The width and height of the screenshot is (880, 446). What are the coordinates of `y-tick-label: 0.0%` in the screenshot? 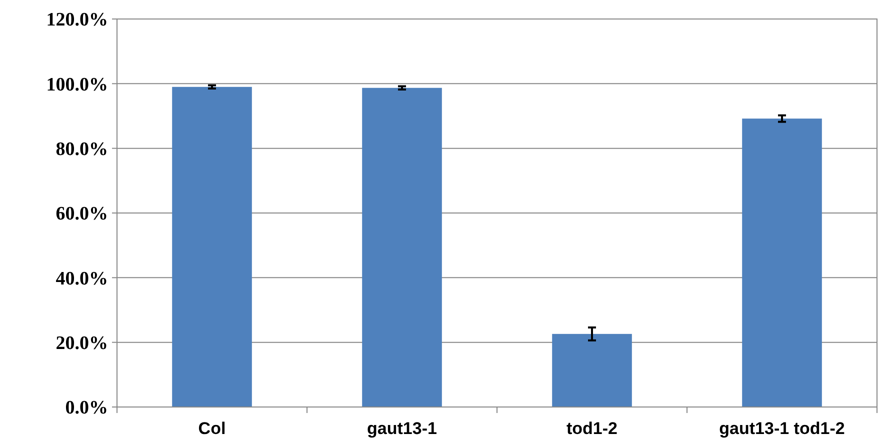 It's located at (86, 408).